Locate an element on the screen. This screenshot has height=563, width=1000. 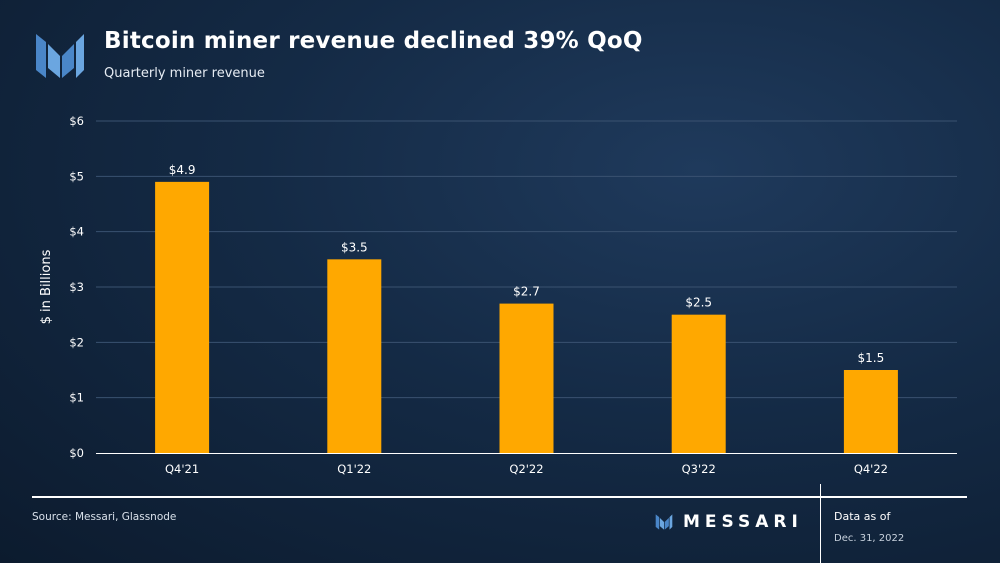
y-tick-label: $0 is located at coordinates (76, 453).